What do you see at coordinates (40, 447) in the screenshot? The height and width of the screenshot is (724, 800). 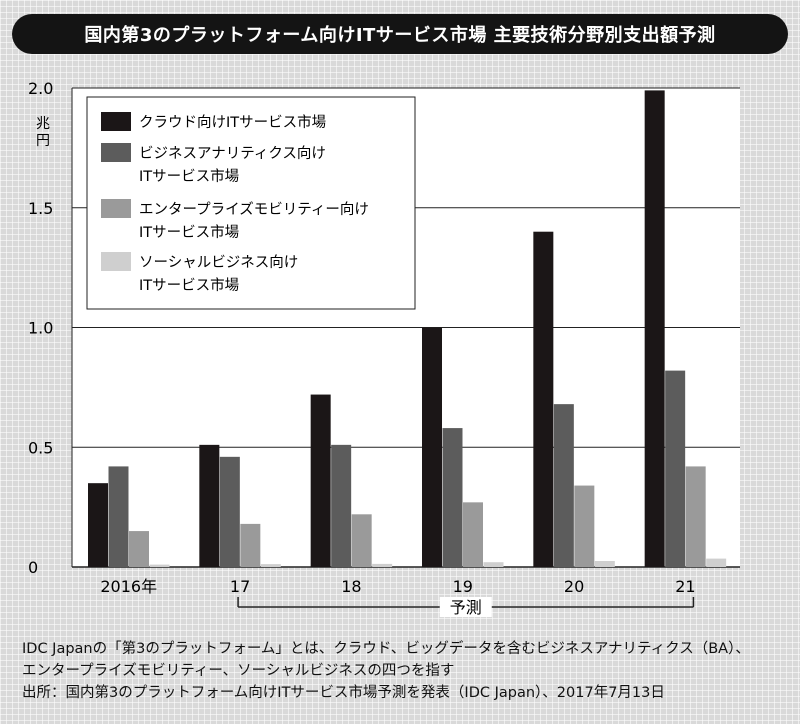 I see `y-tick-label: 0.5` at bounding box center [40, 447].